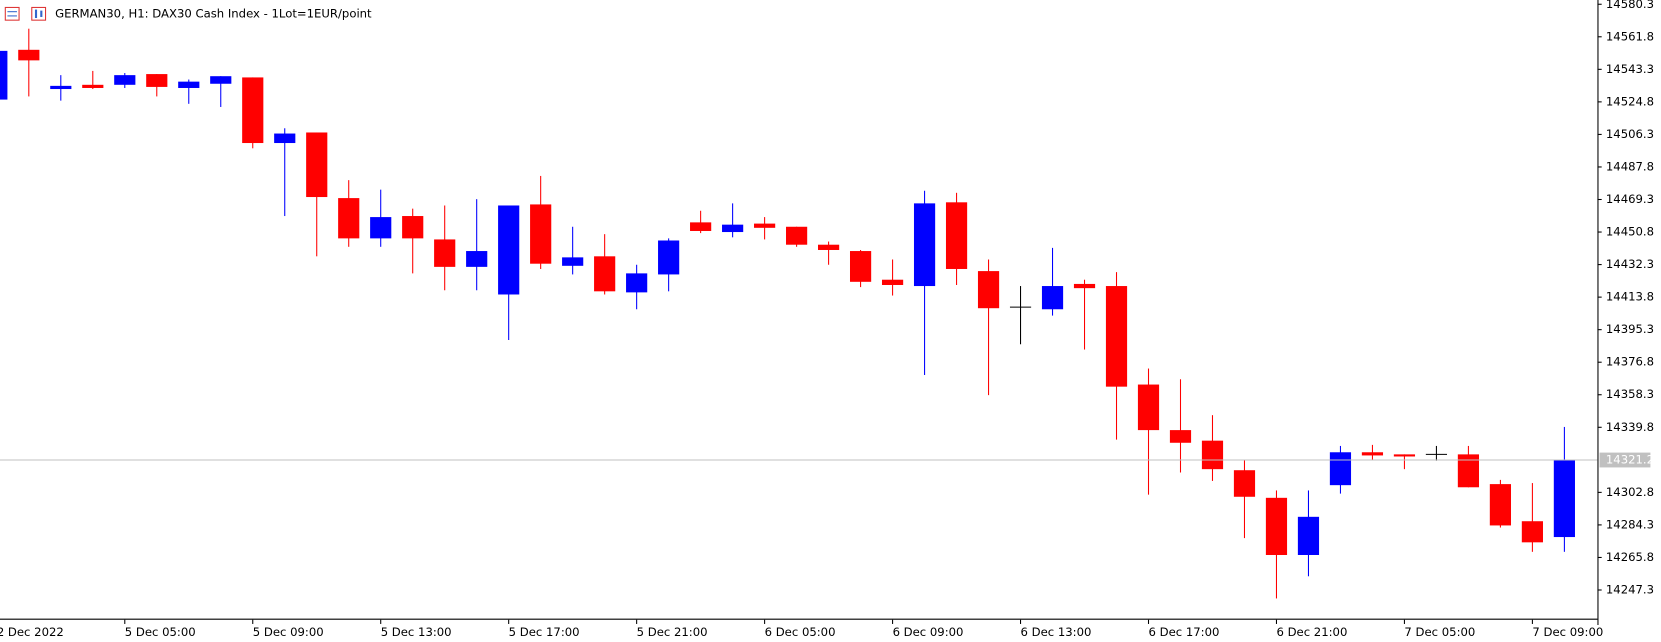  What do you see at coordinates (25, 13) in the screenshot?
I see `chart-icons` at bounding box center [25, 13].